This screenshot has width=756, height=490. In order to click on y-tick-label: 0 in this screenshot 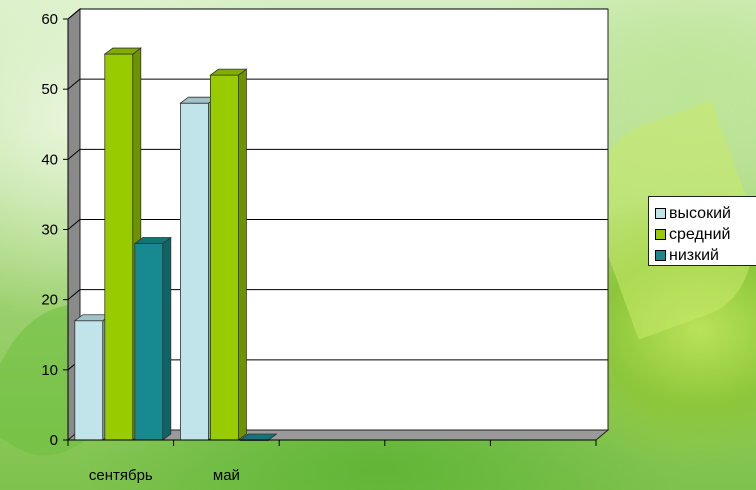, I will do `click(54, 440)`.